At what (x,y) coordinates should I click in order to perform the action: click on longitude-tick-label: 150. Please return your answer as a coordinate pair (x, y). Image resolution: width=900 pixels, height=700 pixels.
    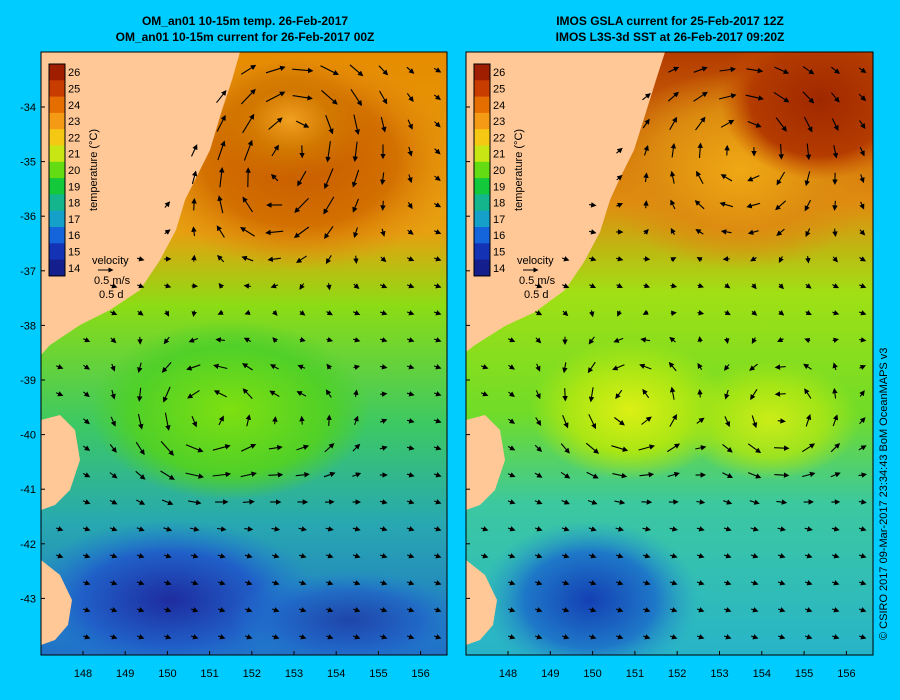
    Looking at the image, I should click on (167, 674).